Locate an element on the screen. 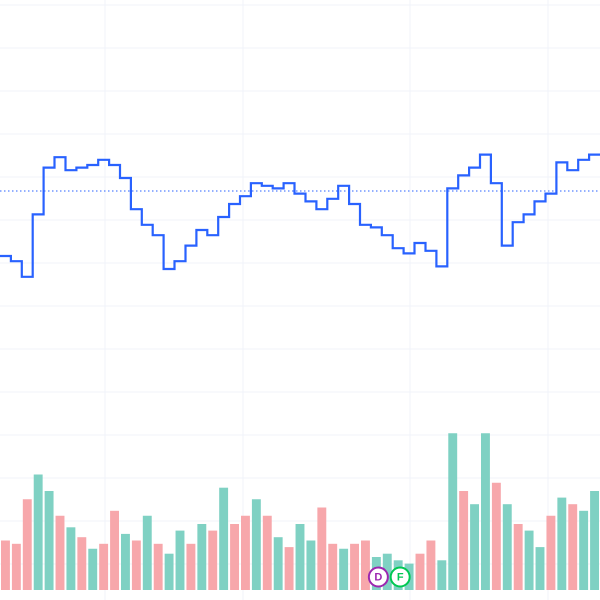  financials-marker-icon: F is located at coordinates (400, 577).